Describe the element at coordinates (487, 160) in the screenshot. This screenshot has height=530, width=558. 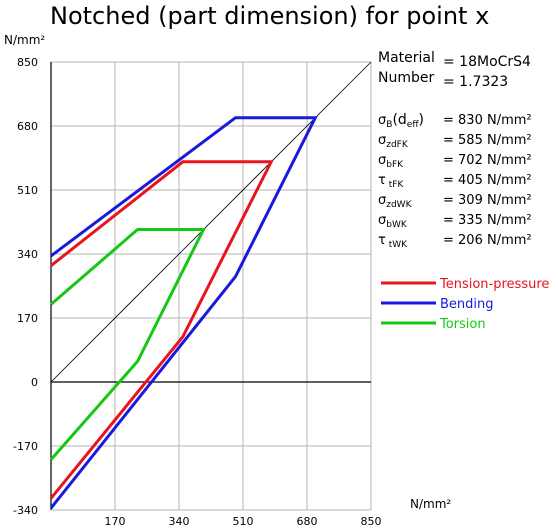
I see `property-value: = 702 N/mm²` at that location.